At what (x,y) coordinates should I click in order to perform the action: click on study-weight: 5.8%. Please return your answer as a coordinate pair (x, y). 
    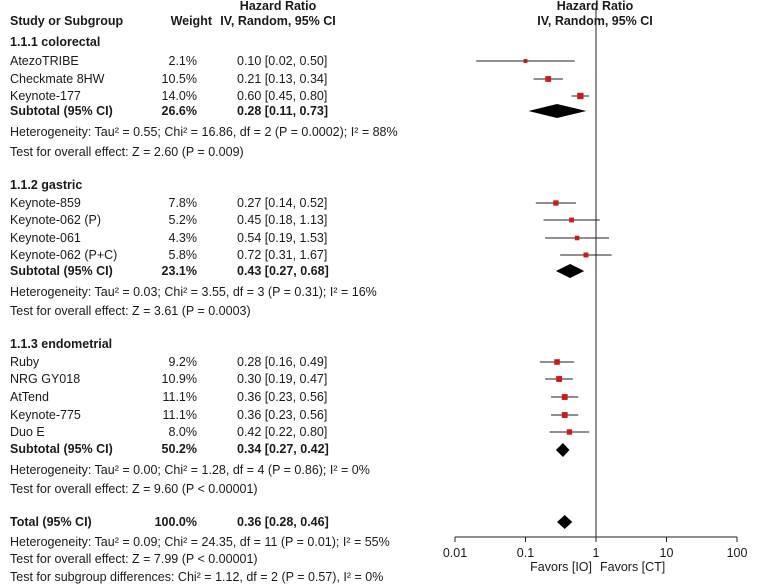
    Looking at the image, I should click on (183, 255).